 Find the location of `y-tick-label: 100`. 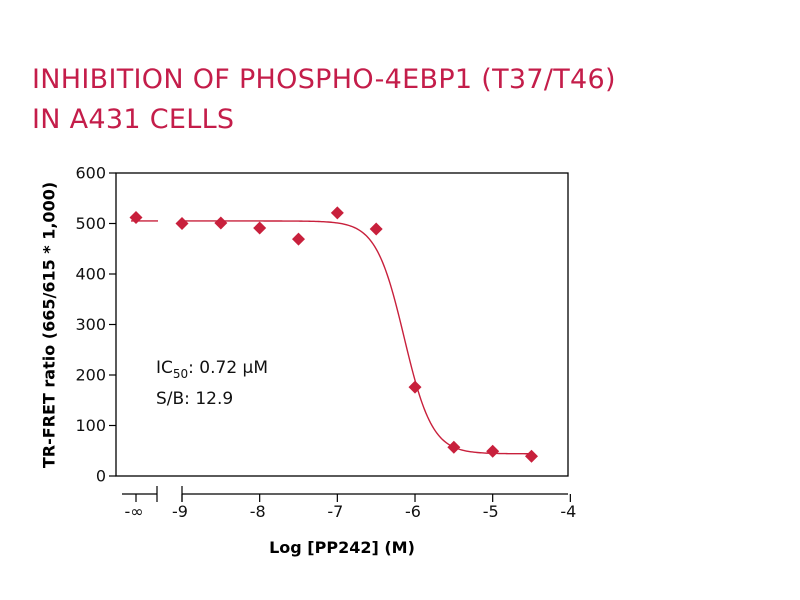

y-tick-label: 100 is located at coordinates (90, 425).